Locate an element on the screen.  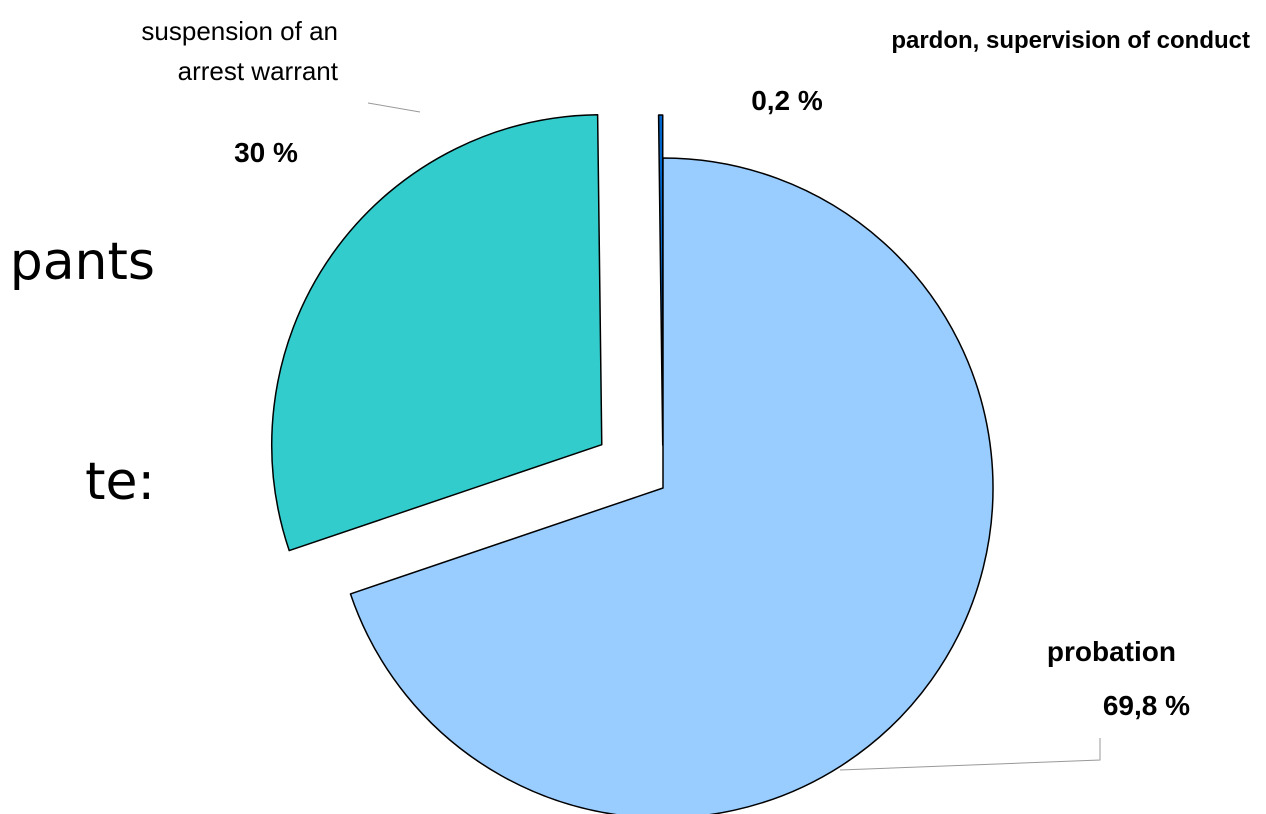
pie-slice-suspension-of-an-arrest-warrant is located at coordinates (437, 333).